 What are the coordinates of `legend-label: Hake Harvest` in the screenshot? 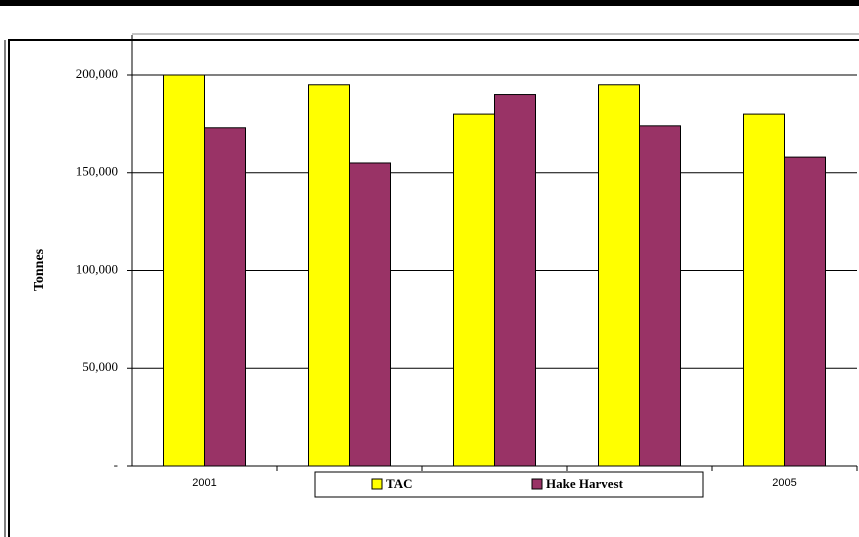 It's located at (585, 483).